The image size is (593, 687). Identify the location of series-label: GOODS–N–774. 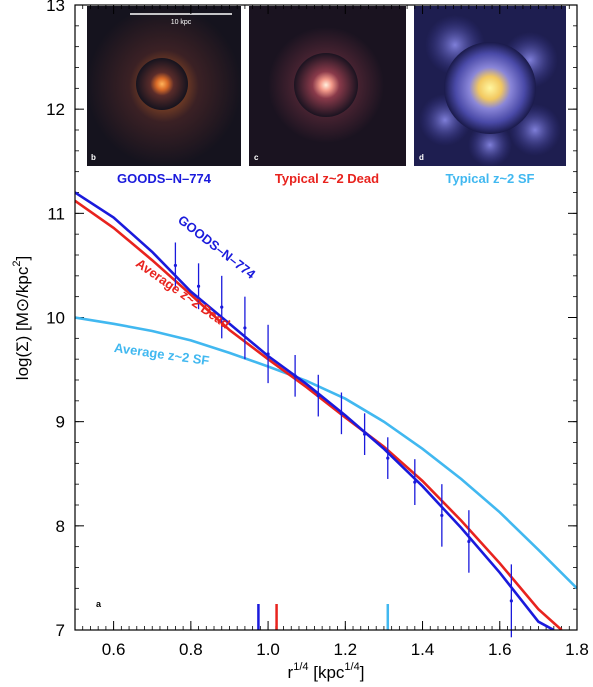
(217, 247).